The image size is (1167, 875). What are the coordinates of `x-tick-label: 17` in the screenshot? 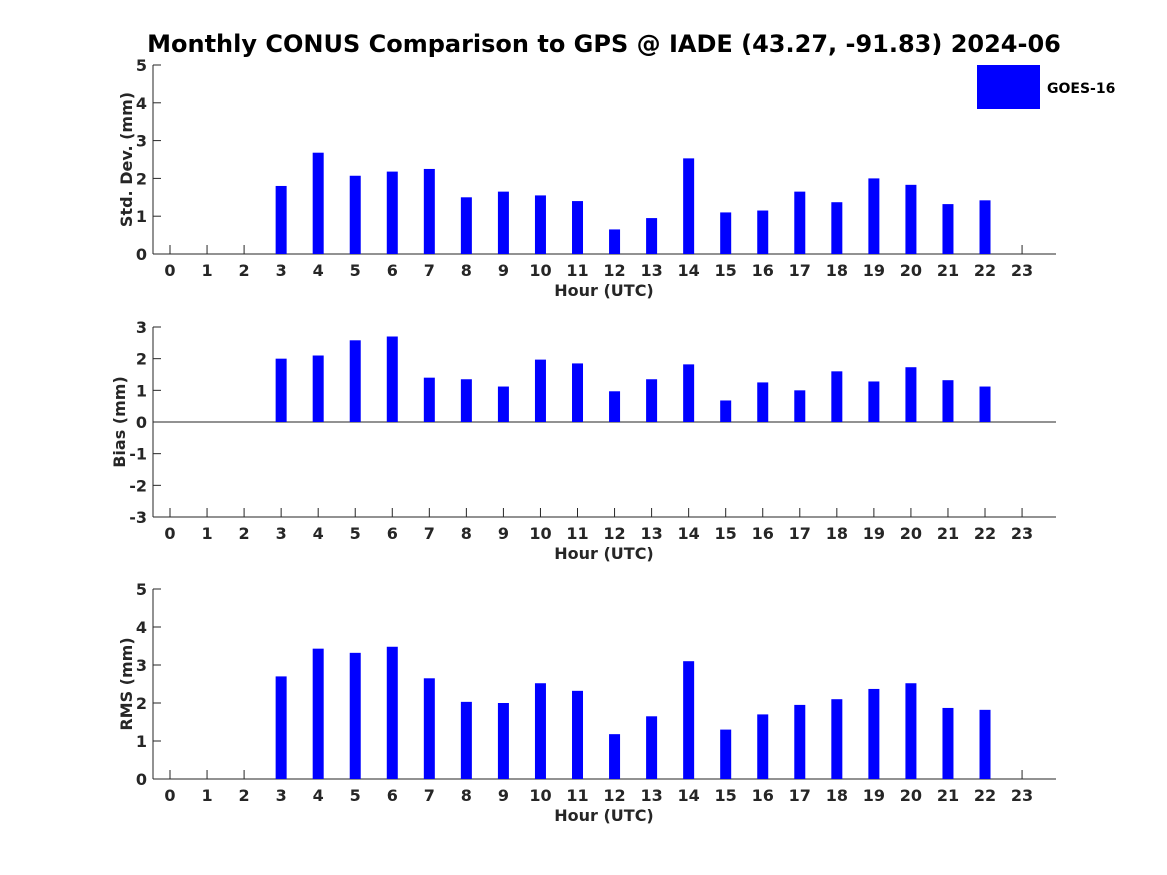 It's located at (800, 795).